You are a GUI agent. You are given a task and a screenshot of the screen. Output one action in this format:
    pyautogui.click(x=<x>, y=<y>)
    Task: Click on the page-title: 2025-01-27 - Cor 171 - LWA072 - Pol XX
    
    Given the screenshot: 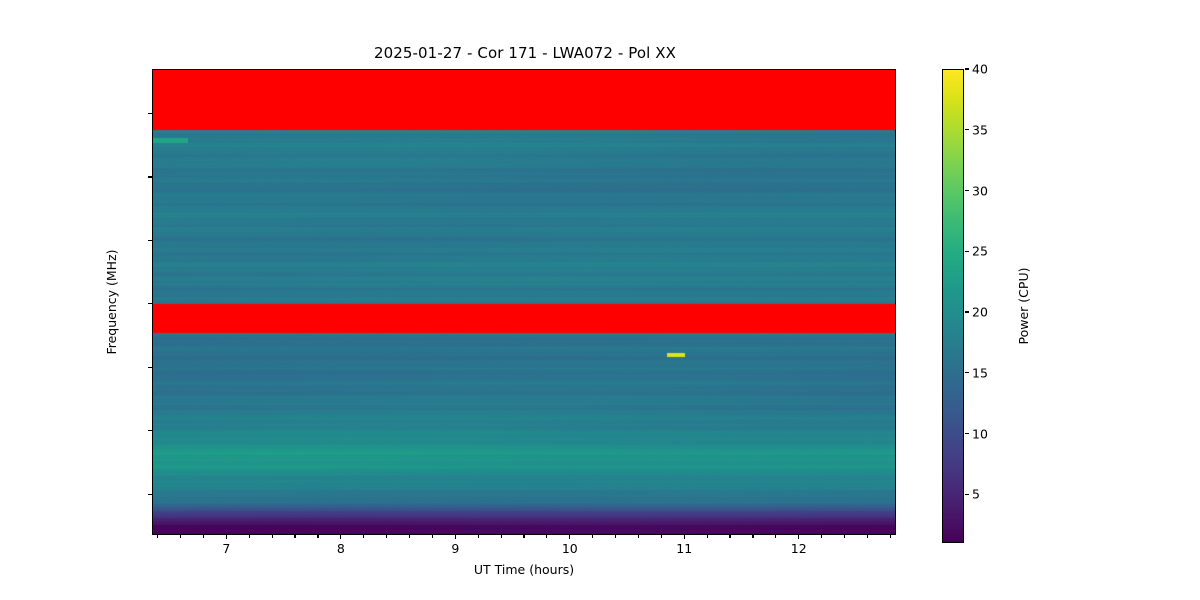 What is the action you would take?
    pyautogui.click(x=525, y=53)
    